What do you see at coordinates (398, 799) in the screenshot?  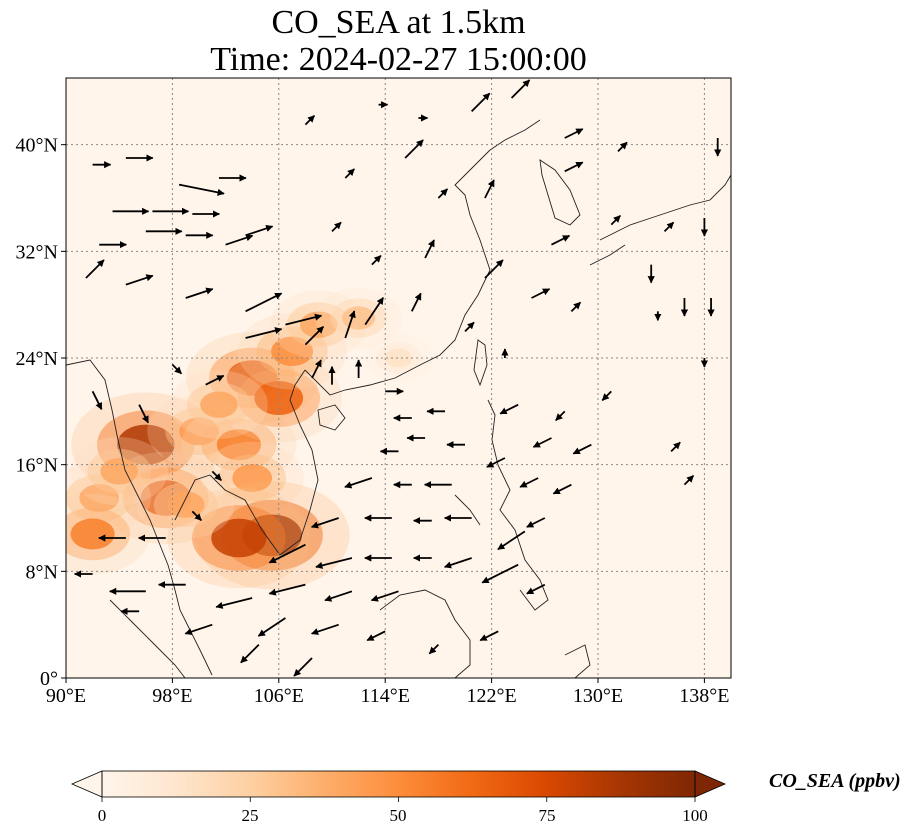 I see `colorbar-ticks` at bounding box center [398, 799].